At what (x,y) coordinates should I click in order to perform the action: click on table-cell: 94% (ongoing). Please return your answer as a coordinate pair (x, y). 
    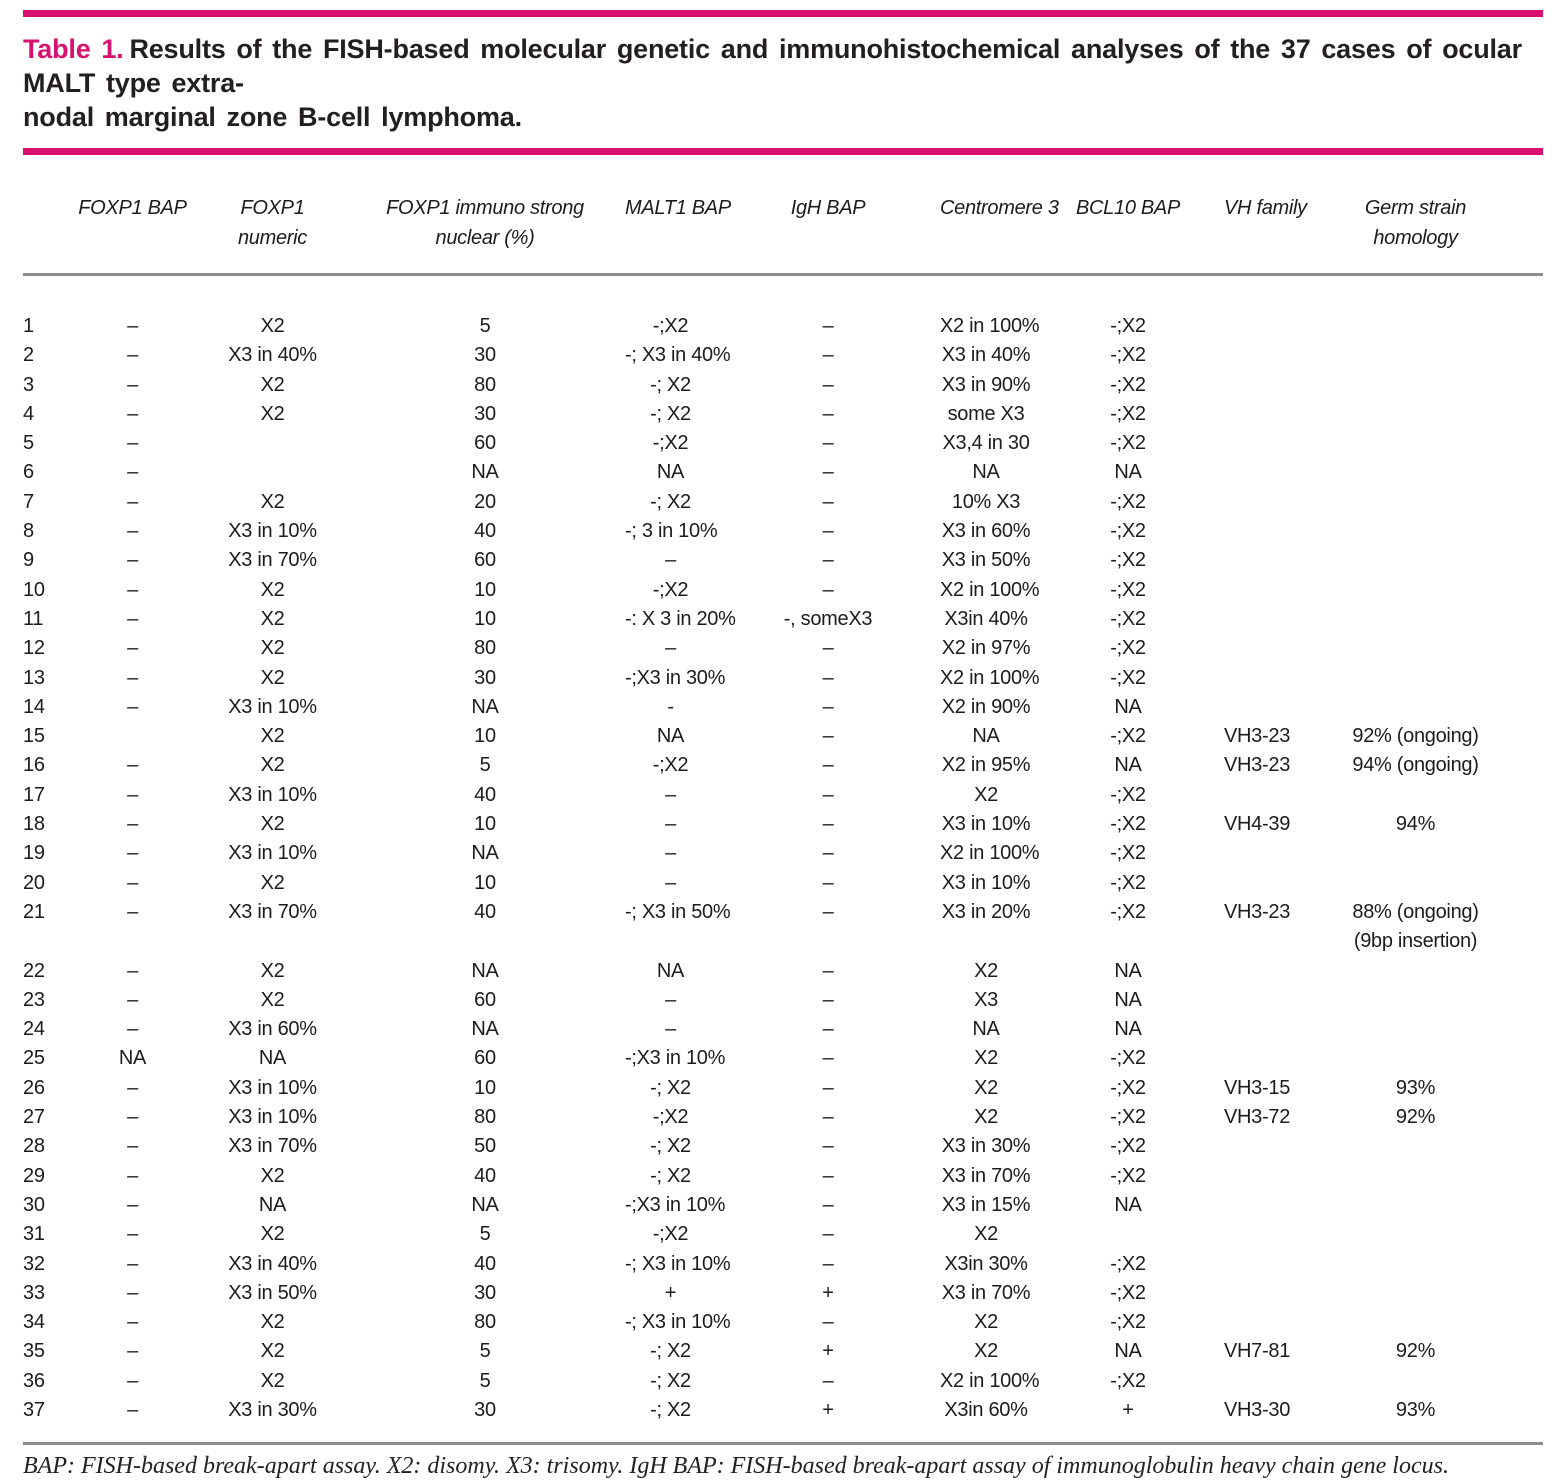
    Looking at the image, I should click on (1415, 765).